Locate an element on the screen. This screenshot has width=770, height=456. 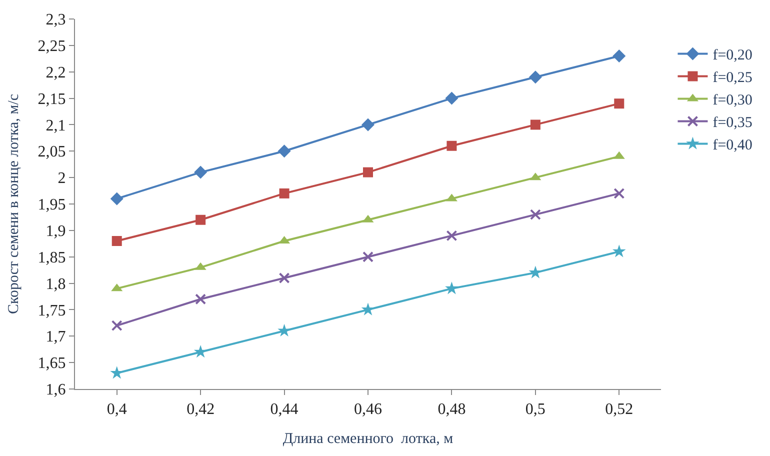
y-tick-label: 2,1 is located at coordinates (56, 125).